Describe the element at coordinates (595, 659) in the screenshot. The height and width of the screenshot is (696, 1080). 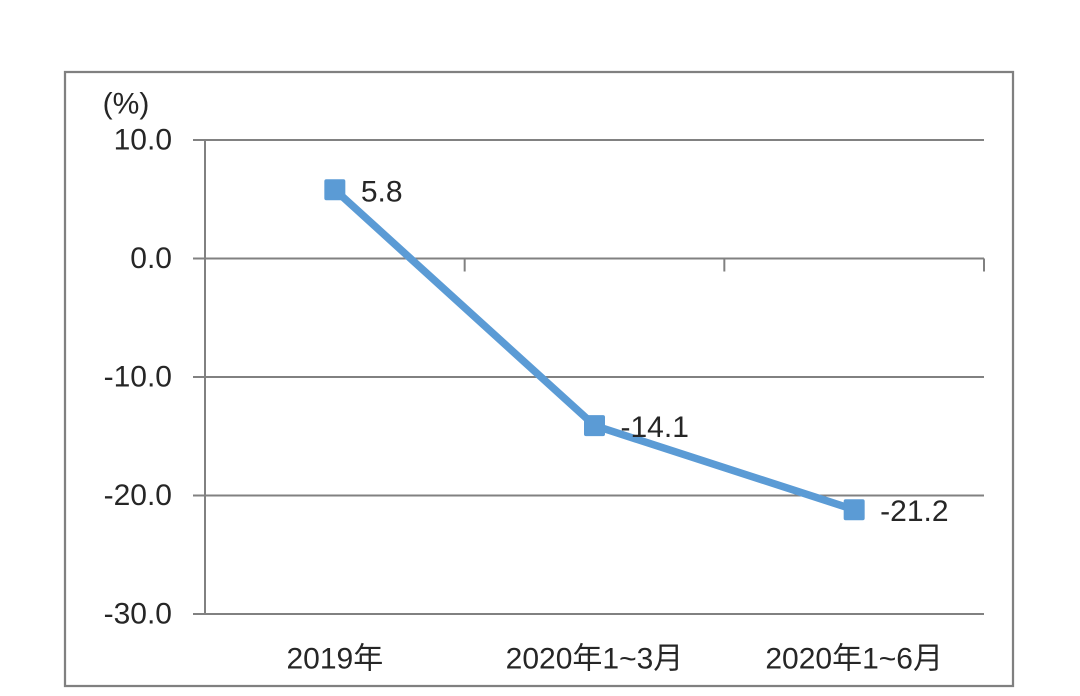
I see `category-label: 2020年1~3月` at that location.